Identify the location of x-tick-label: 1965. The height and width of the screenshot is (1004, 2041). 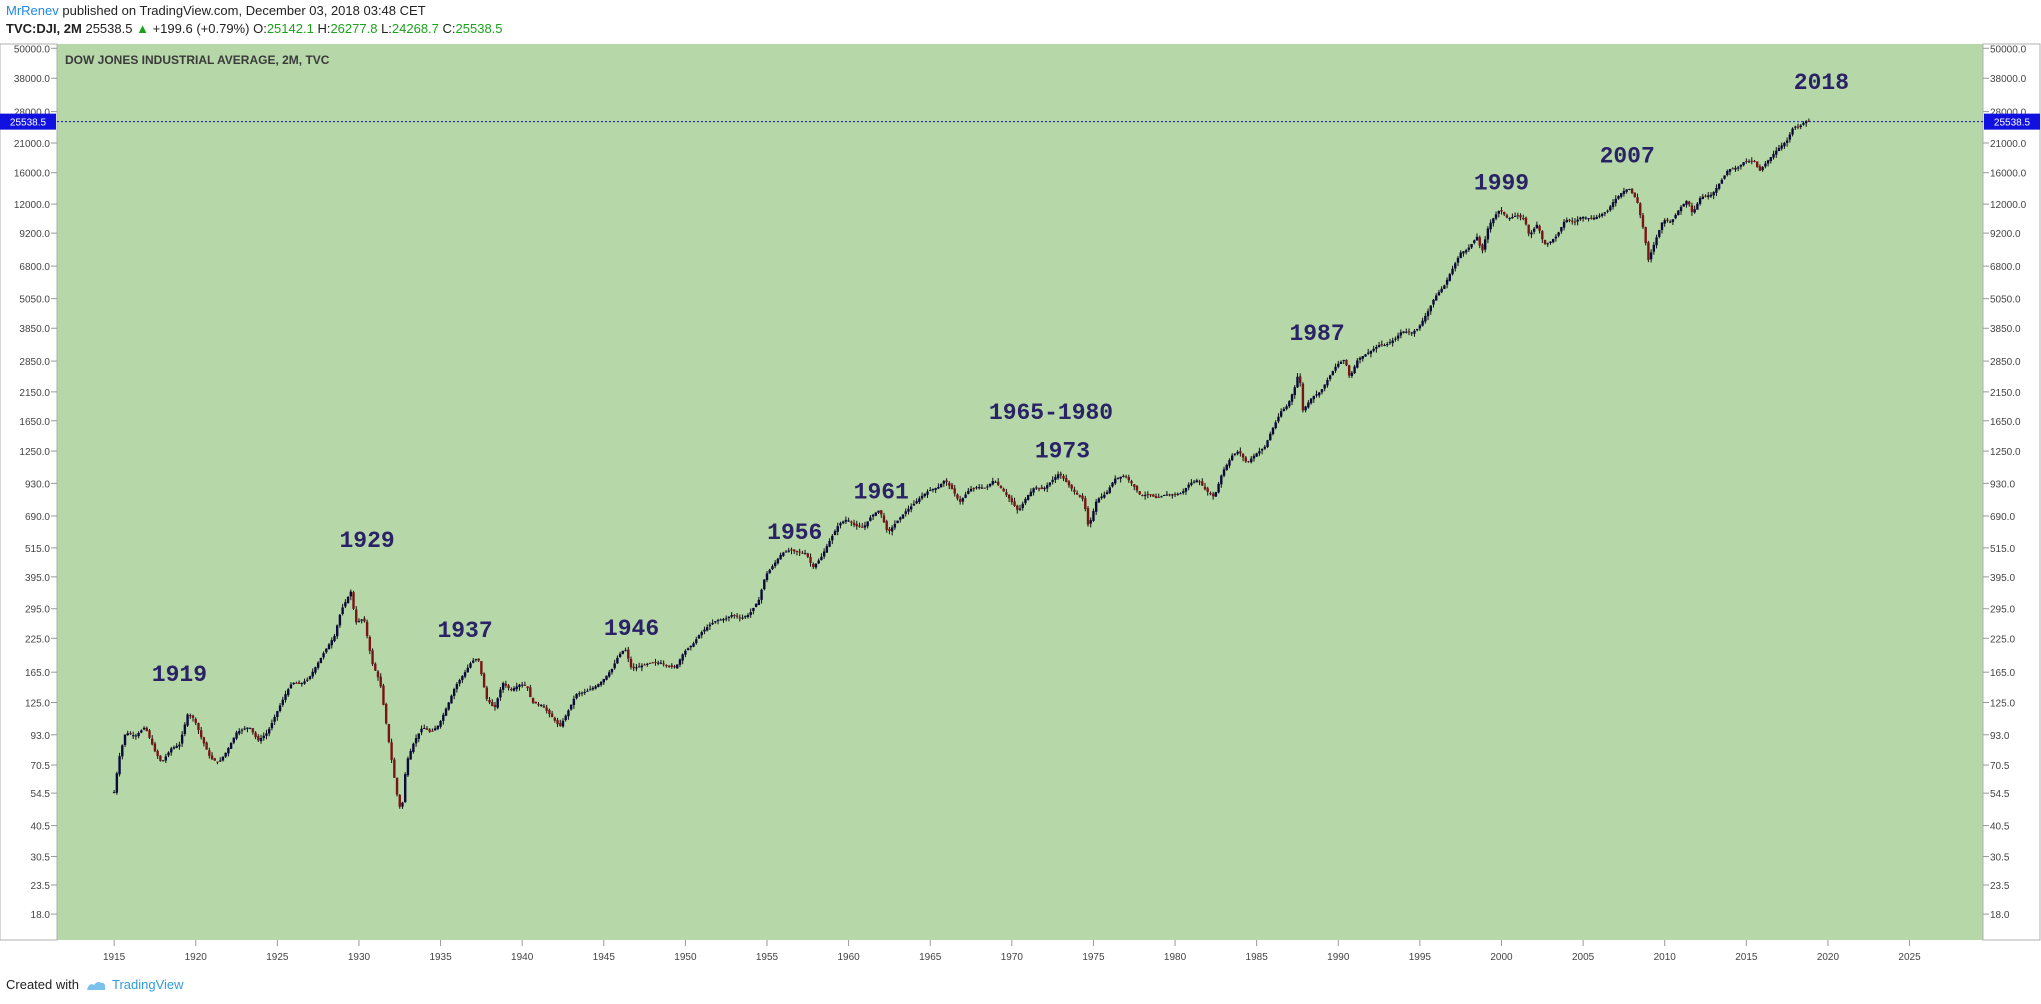
(930, 957).